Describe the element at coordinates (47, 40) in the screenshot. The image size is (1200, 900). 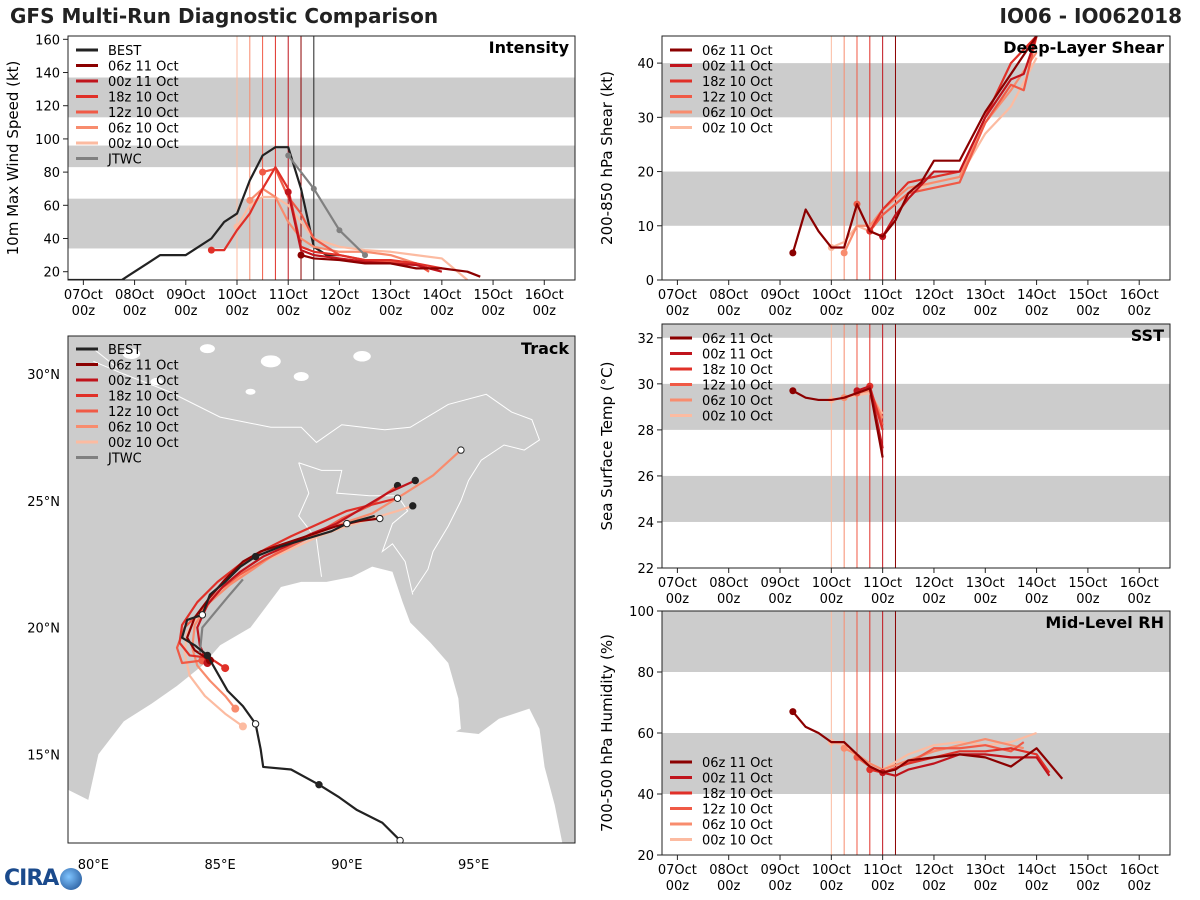
I see `y-tick-label: 160` at that location.